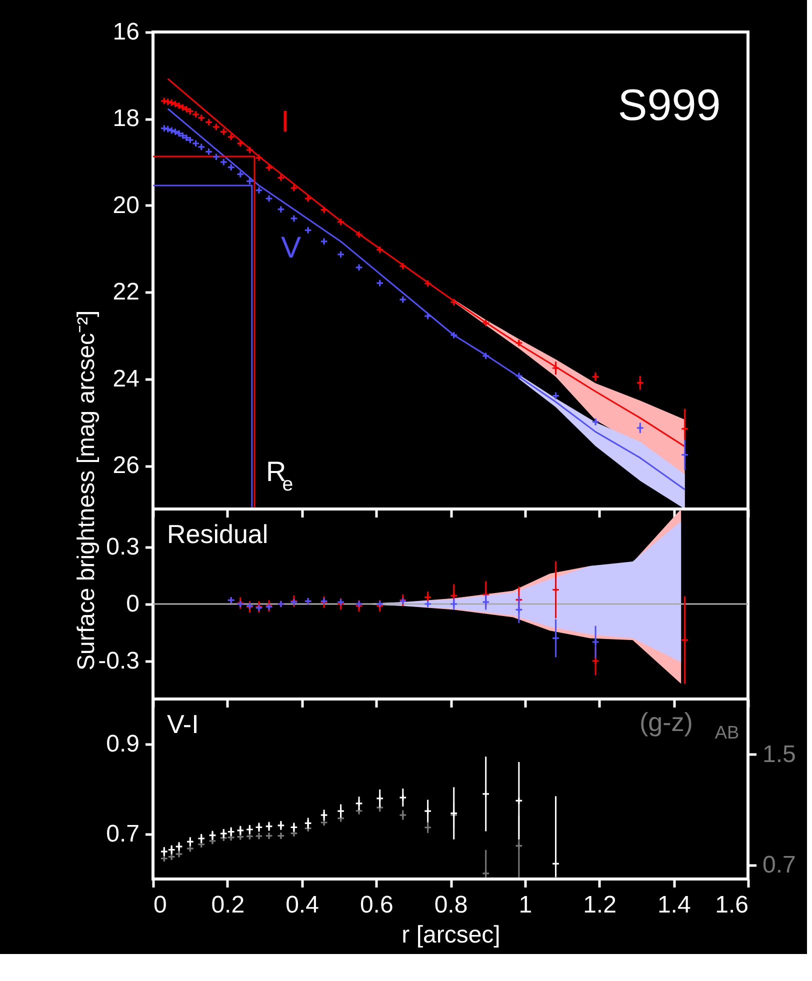  I want to click on y-tick-label: 26, so click(126, 466).